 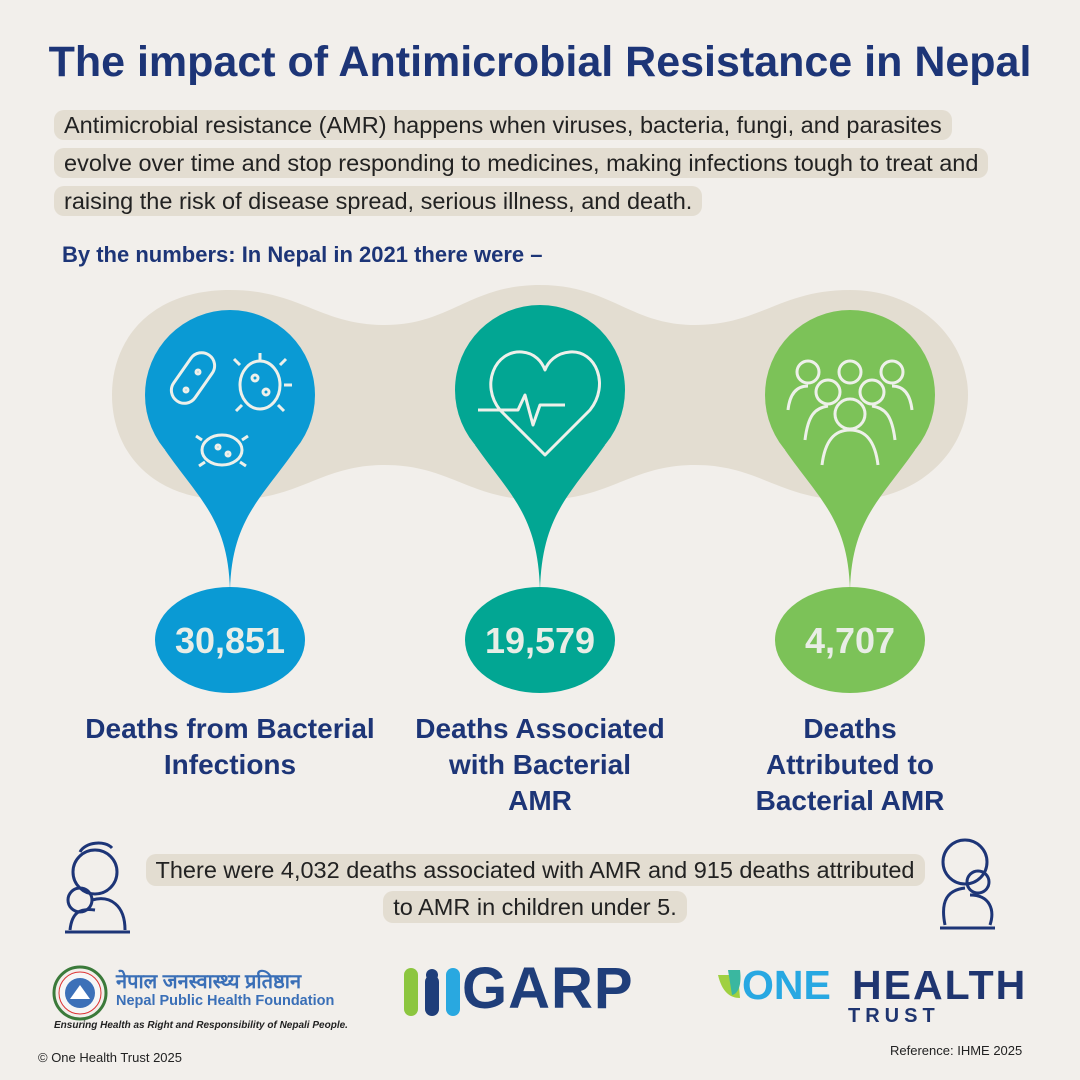 What do you see at coordinates (110, 1057) in the screenshot?
I see `copyright: © One Health Trust 2025` at bounding box center [110, 1057].